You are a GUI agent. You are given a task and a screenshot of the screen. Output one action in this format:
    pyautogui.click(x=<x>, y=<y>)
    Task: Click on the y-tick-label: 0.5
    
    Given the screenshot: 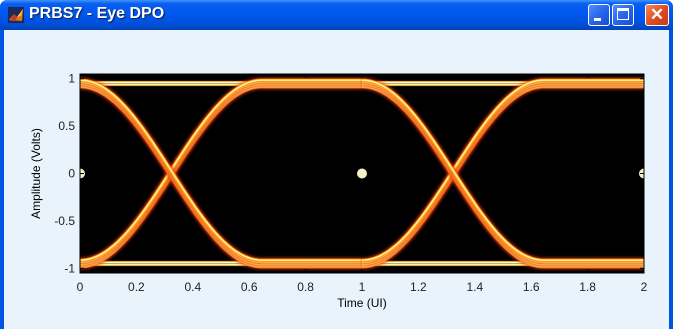 What is the action you would take?
    pyautogui.click(x=66, y=126)
    